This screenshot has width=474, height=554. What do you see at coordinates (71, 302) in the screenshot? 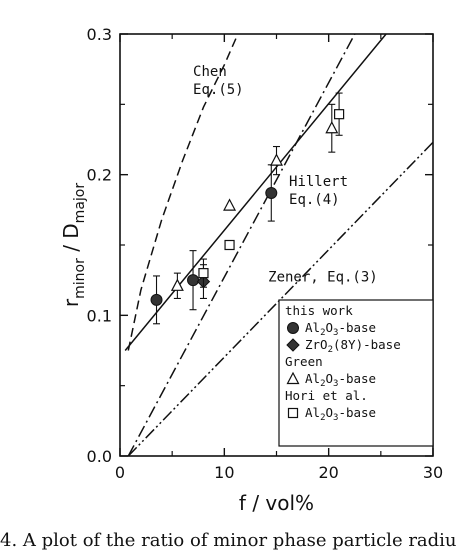
I see `y-label-r: r` at bounding box center [71, 302].